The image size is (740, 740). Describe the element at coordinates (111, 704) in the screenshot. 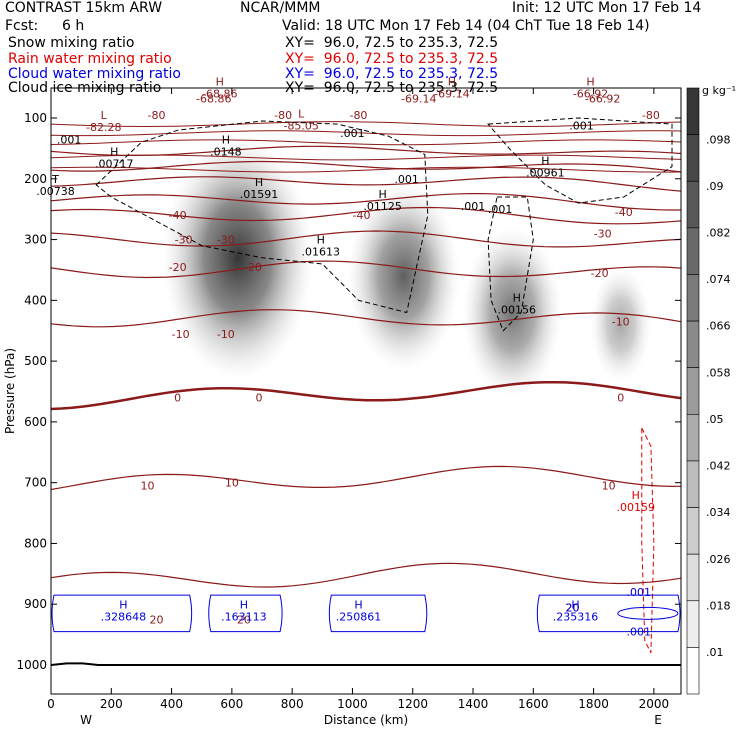

I see `x-tick-label: 200` at that location.